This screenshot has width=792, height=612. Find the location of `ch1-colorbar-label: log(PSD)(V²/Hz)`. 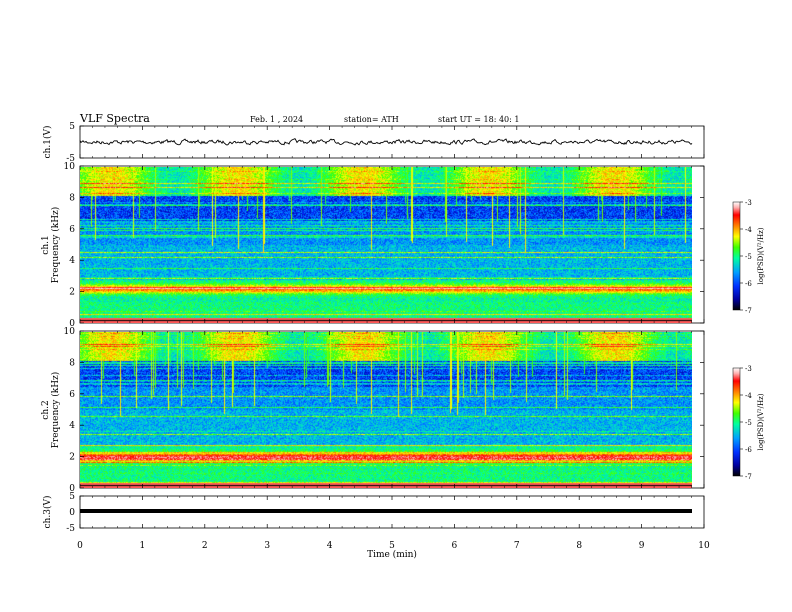

ch1-colorbar-label: log(PSD)(V²/Hz) is located at coordinates (761, 255).